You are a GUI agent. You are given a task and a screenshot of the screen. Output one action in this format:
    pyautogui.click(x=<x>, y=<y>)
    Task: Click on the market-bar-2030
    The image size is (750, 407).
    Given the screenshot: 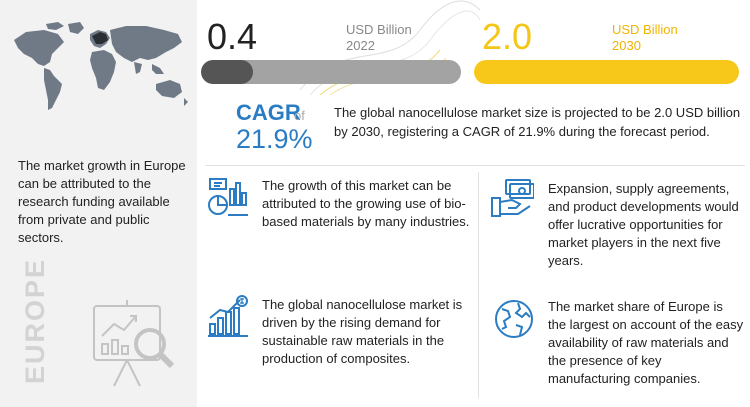 What is the action you would take?
    pyautogui.click(x=606, y=72)
    